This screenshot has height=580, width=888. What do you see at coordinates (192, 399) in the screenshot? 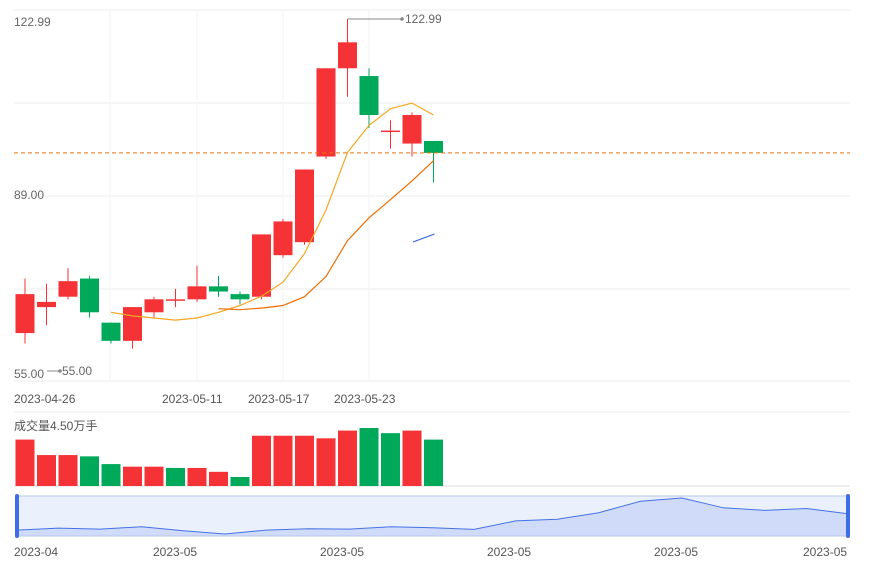
I see `x-axis-label: 2023-05-11` at bounding box center [192, 399].